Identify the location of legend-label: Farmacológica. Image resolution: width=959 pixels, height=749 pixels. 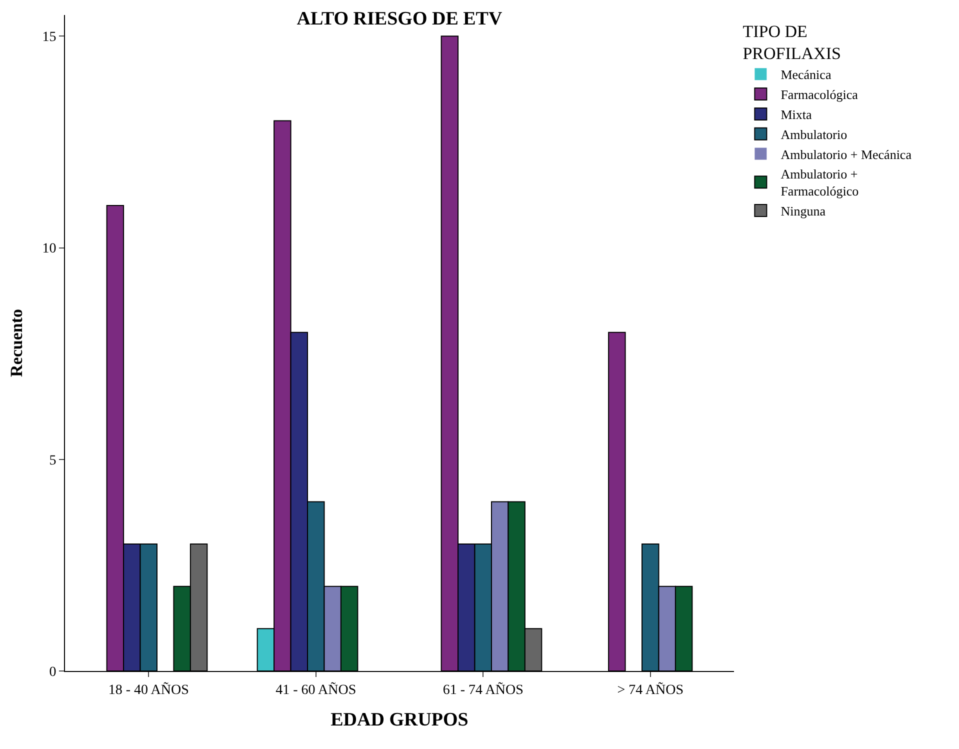
(819, 94).